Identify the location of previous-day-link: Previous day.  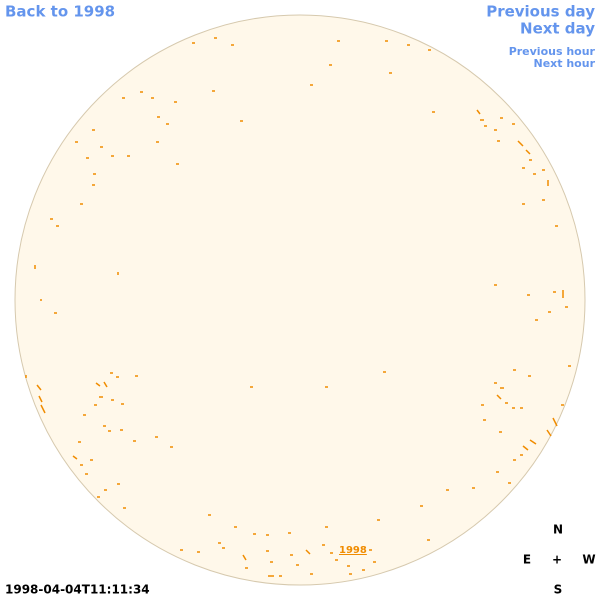
(540, 12).